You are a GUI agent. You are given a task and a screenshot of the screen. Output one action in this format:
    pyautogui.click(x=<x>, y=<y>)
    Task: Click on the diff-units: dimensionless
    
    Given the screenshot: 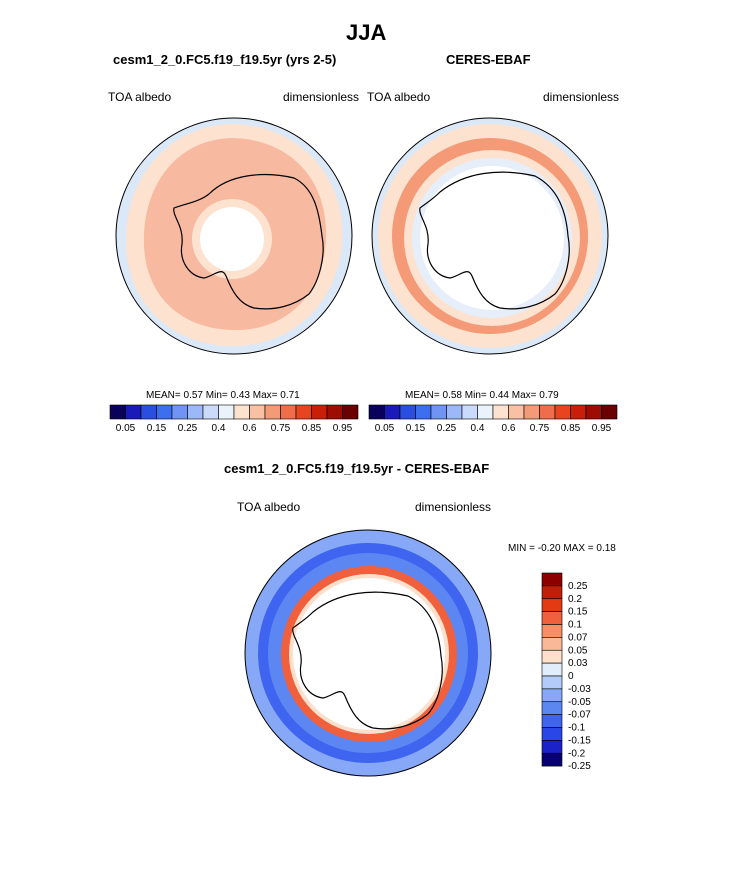 What is the action you would take?
    pyautogui.click(x=453, y=507)
    